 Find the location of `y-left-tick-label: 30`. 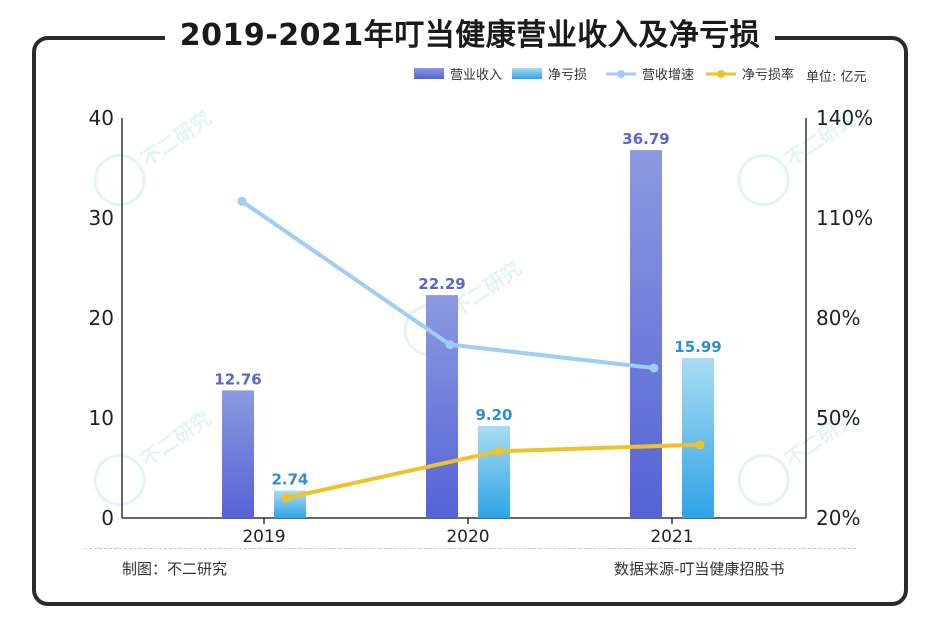

y-left-tick-label: 30 is located at coordinates (101, 218).